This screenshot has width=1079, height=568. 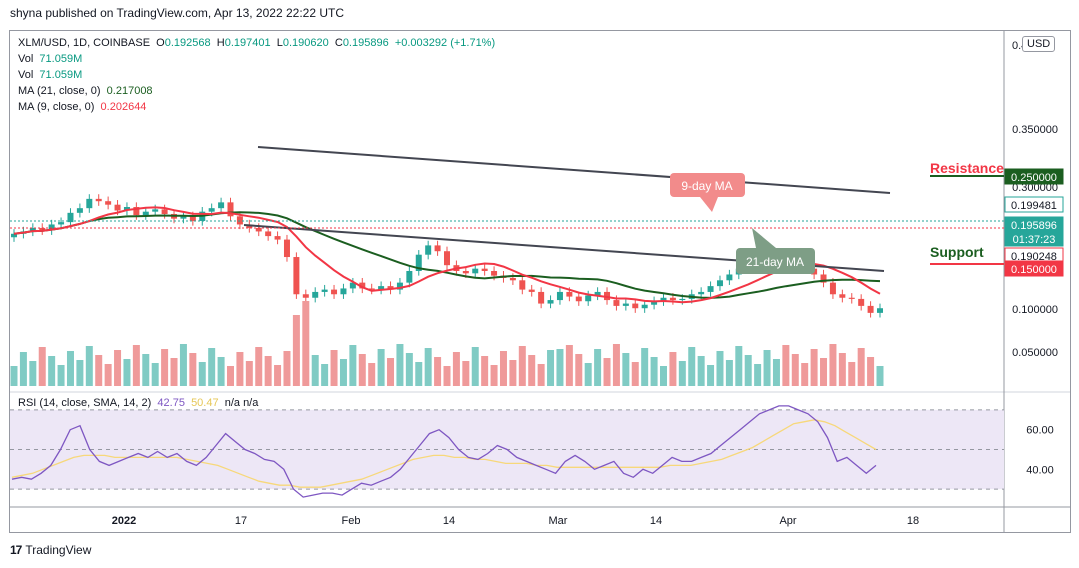 What do you see at coordinates (709, 204) in the screenshot?
I see `ma9-callout-pointer` at bounding box center [709, 204].